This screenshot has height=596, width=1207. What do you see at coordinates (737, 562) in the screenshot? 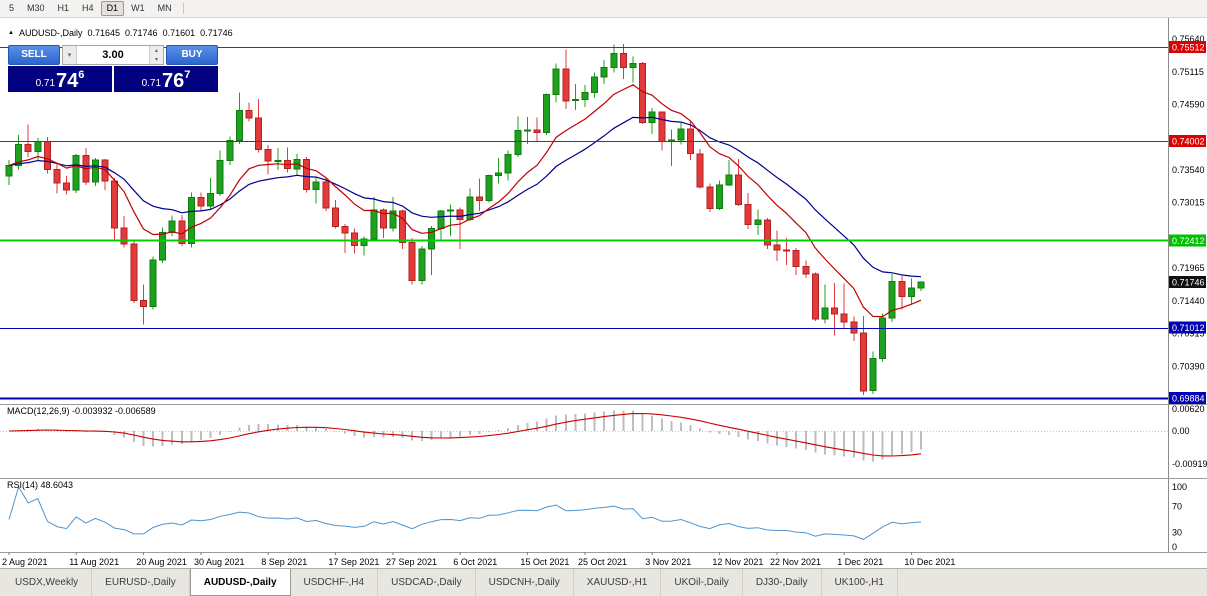
I see `svg-text: 12 Nov 2021` at bounding box center [737, 562].